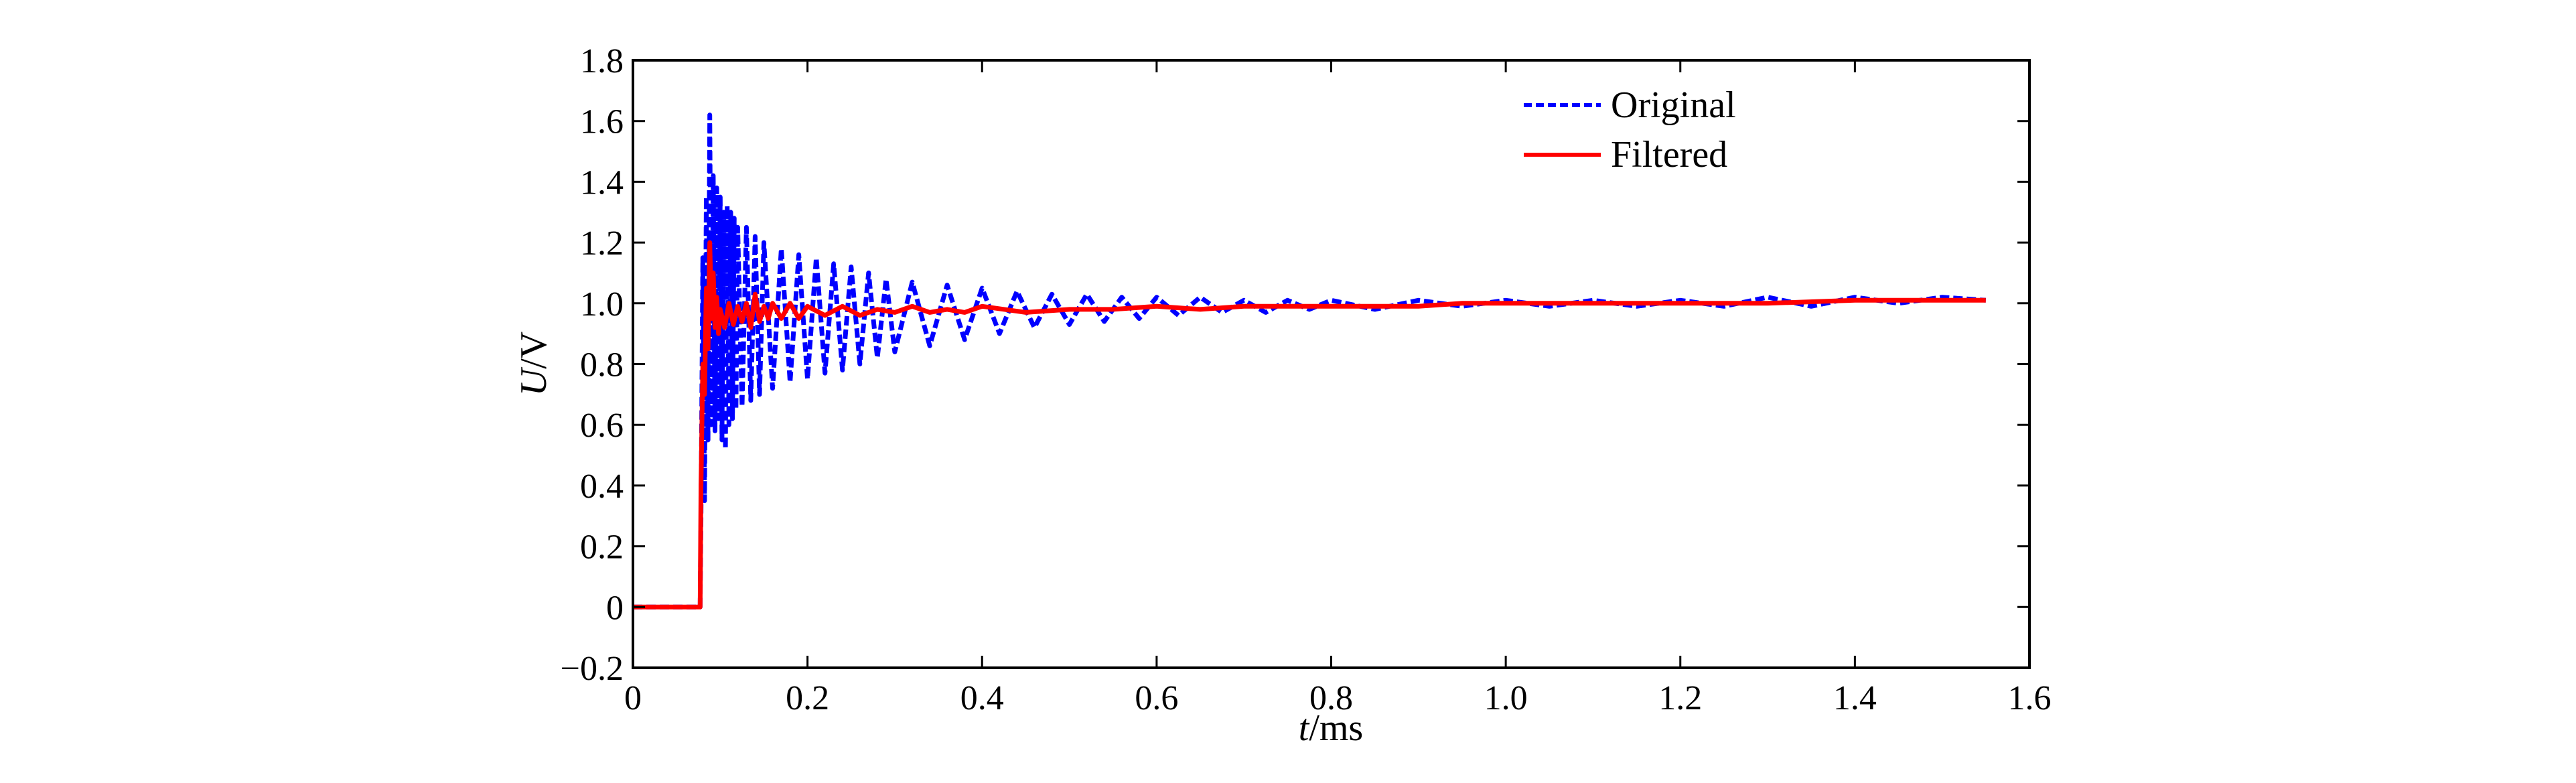  What do you see at coordinates (602, 182) in the screenshot?
I see `y-tick-label: 1.4` at bounding box center [602, 182].